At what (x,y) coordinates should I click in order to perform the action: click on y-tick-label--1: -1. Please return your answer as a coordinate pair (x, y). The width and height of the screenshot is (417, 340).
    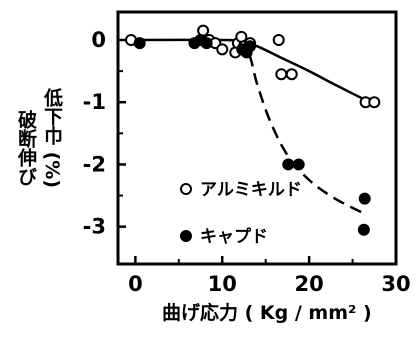
    Looking at the image, I should click on (94, 102).